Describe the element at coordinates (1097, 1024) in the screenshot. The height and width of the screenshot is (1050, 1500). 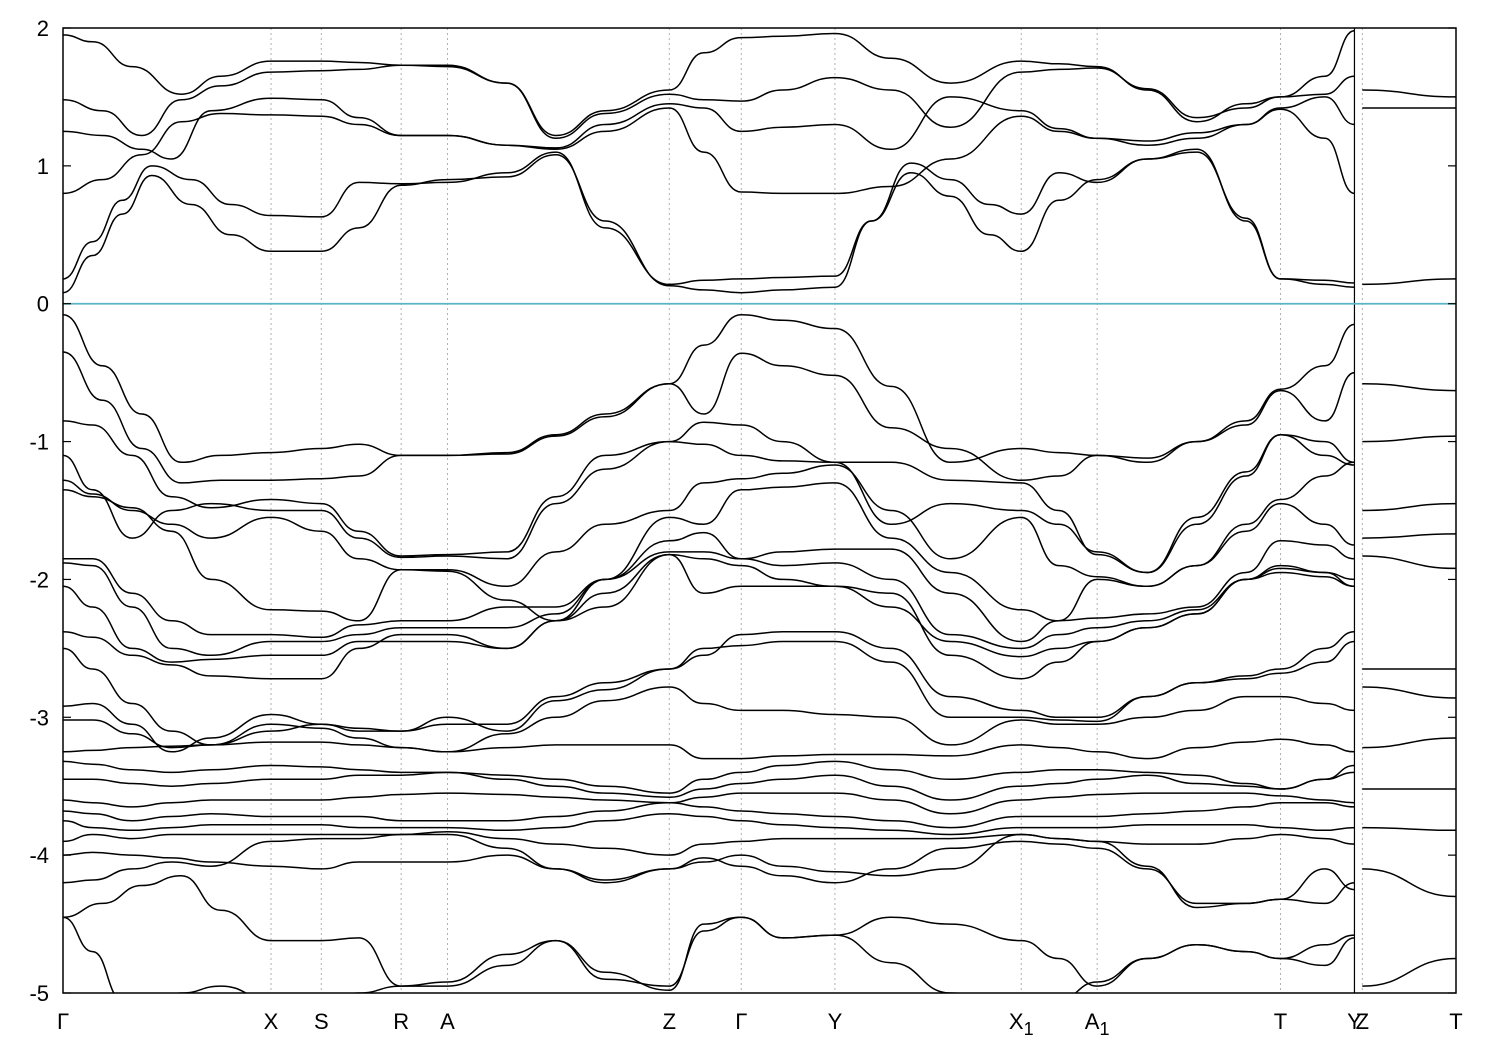
I see `kpoint-label: A1` at that location.